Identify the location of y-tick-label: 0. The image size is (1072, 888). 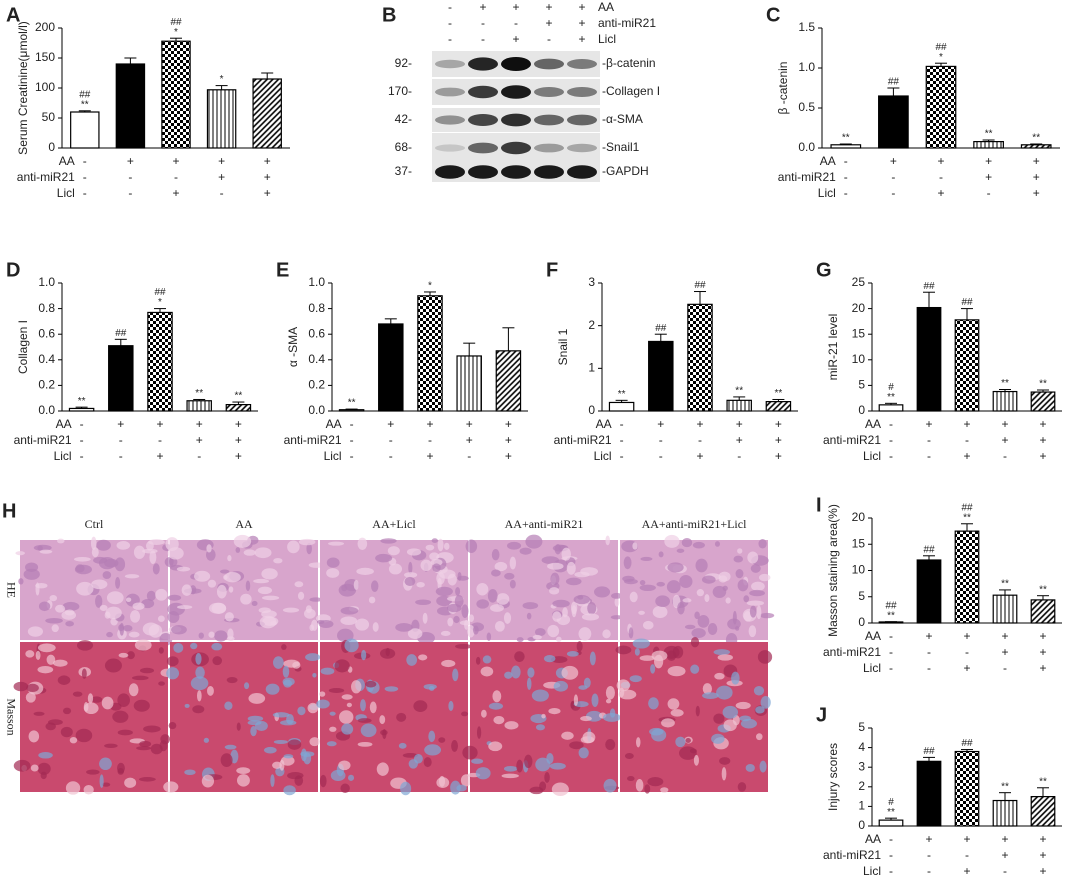
(51, 147).